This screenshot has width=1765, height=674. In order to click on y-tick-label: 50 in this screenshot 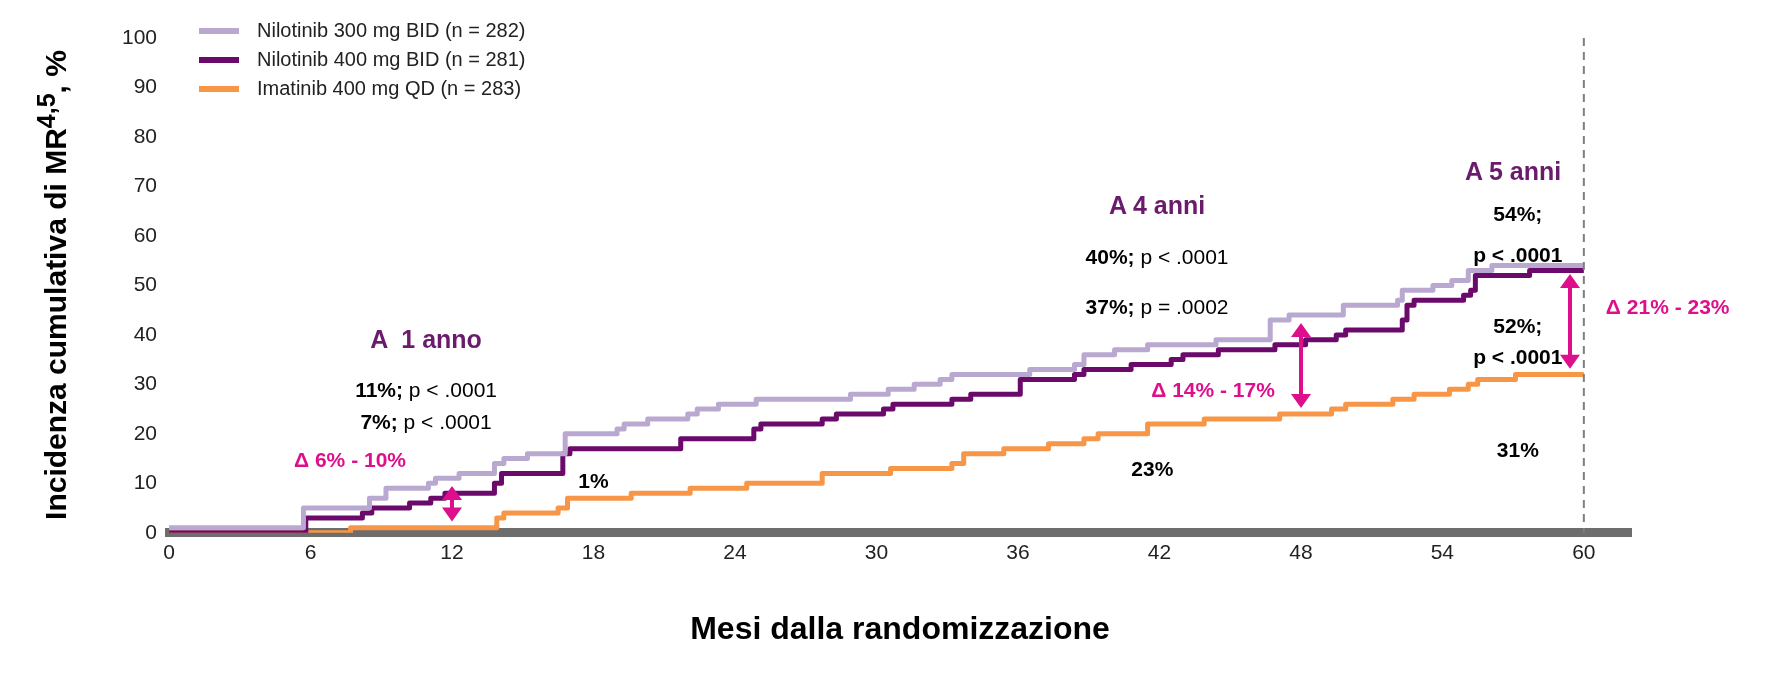, I will do `click(145, 284)`.